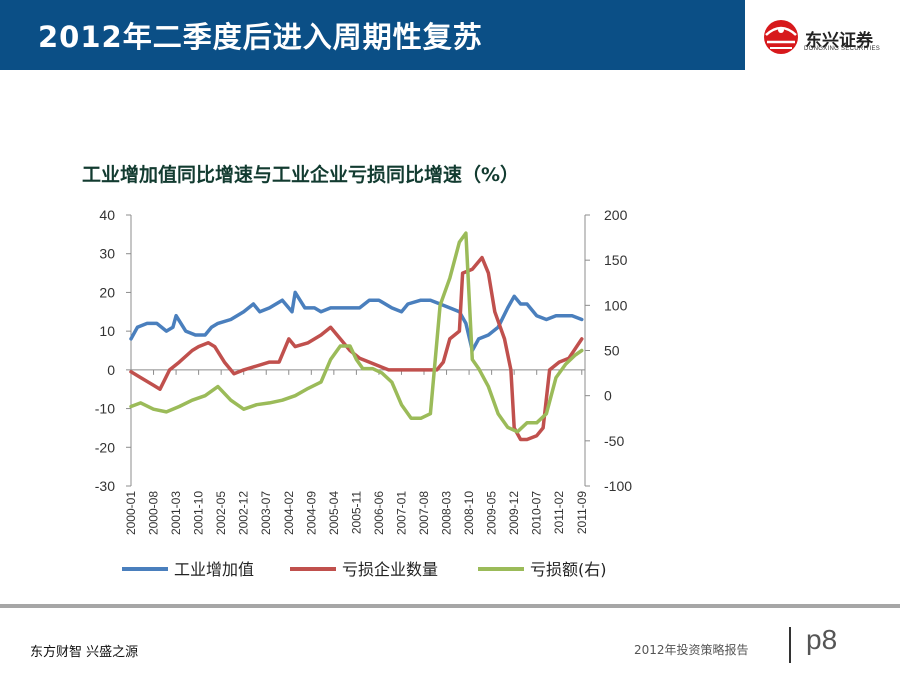 This screenshot has height=675, width=900. I want to click on x-tick-label: 2002-05, so click(221, 513).